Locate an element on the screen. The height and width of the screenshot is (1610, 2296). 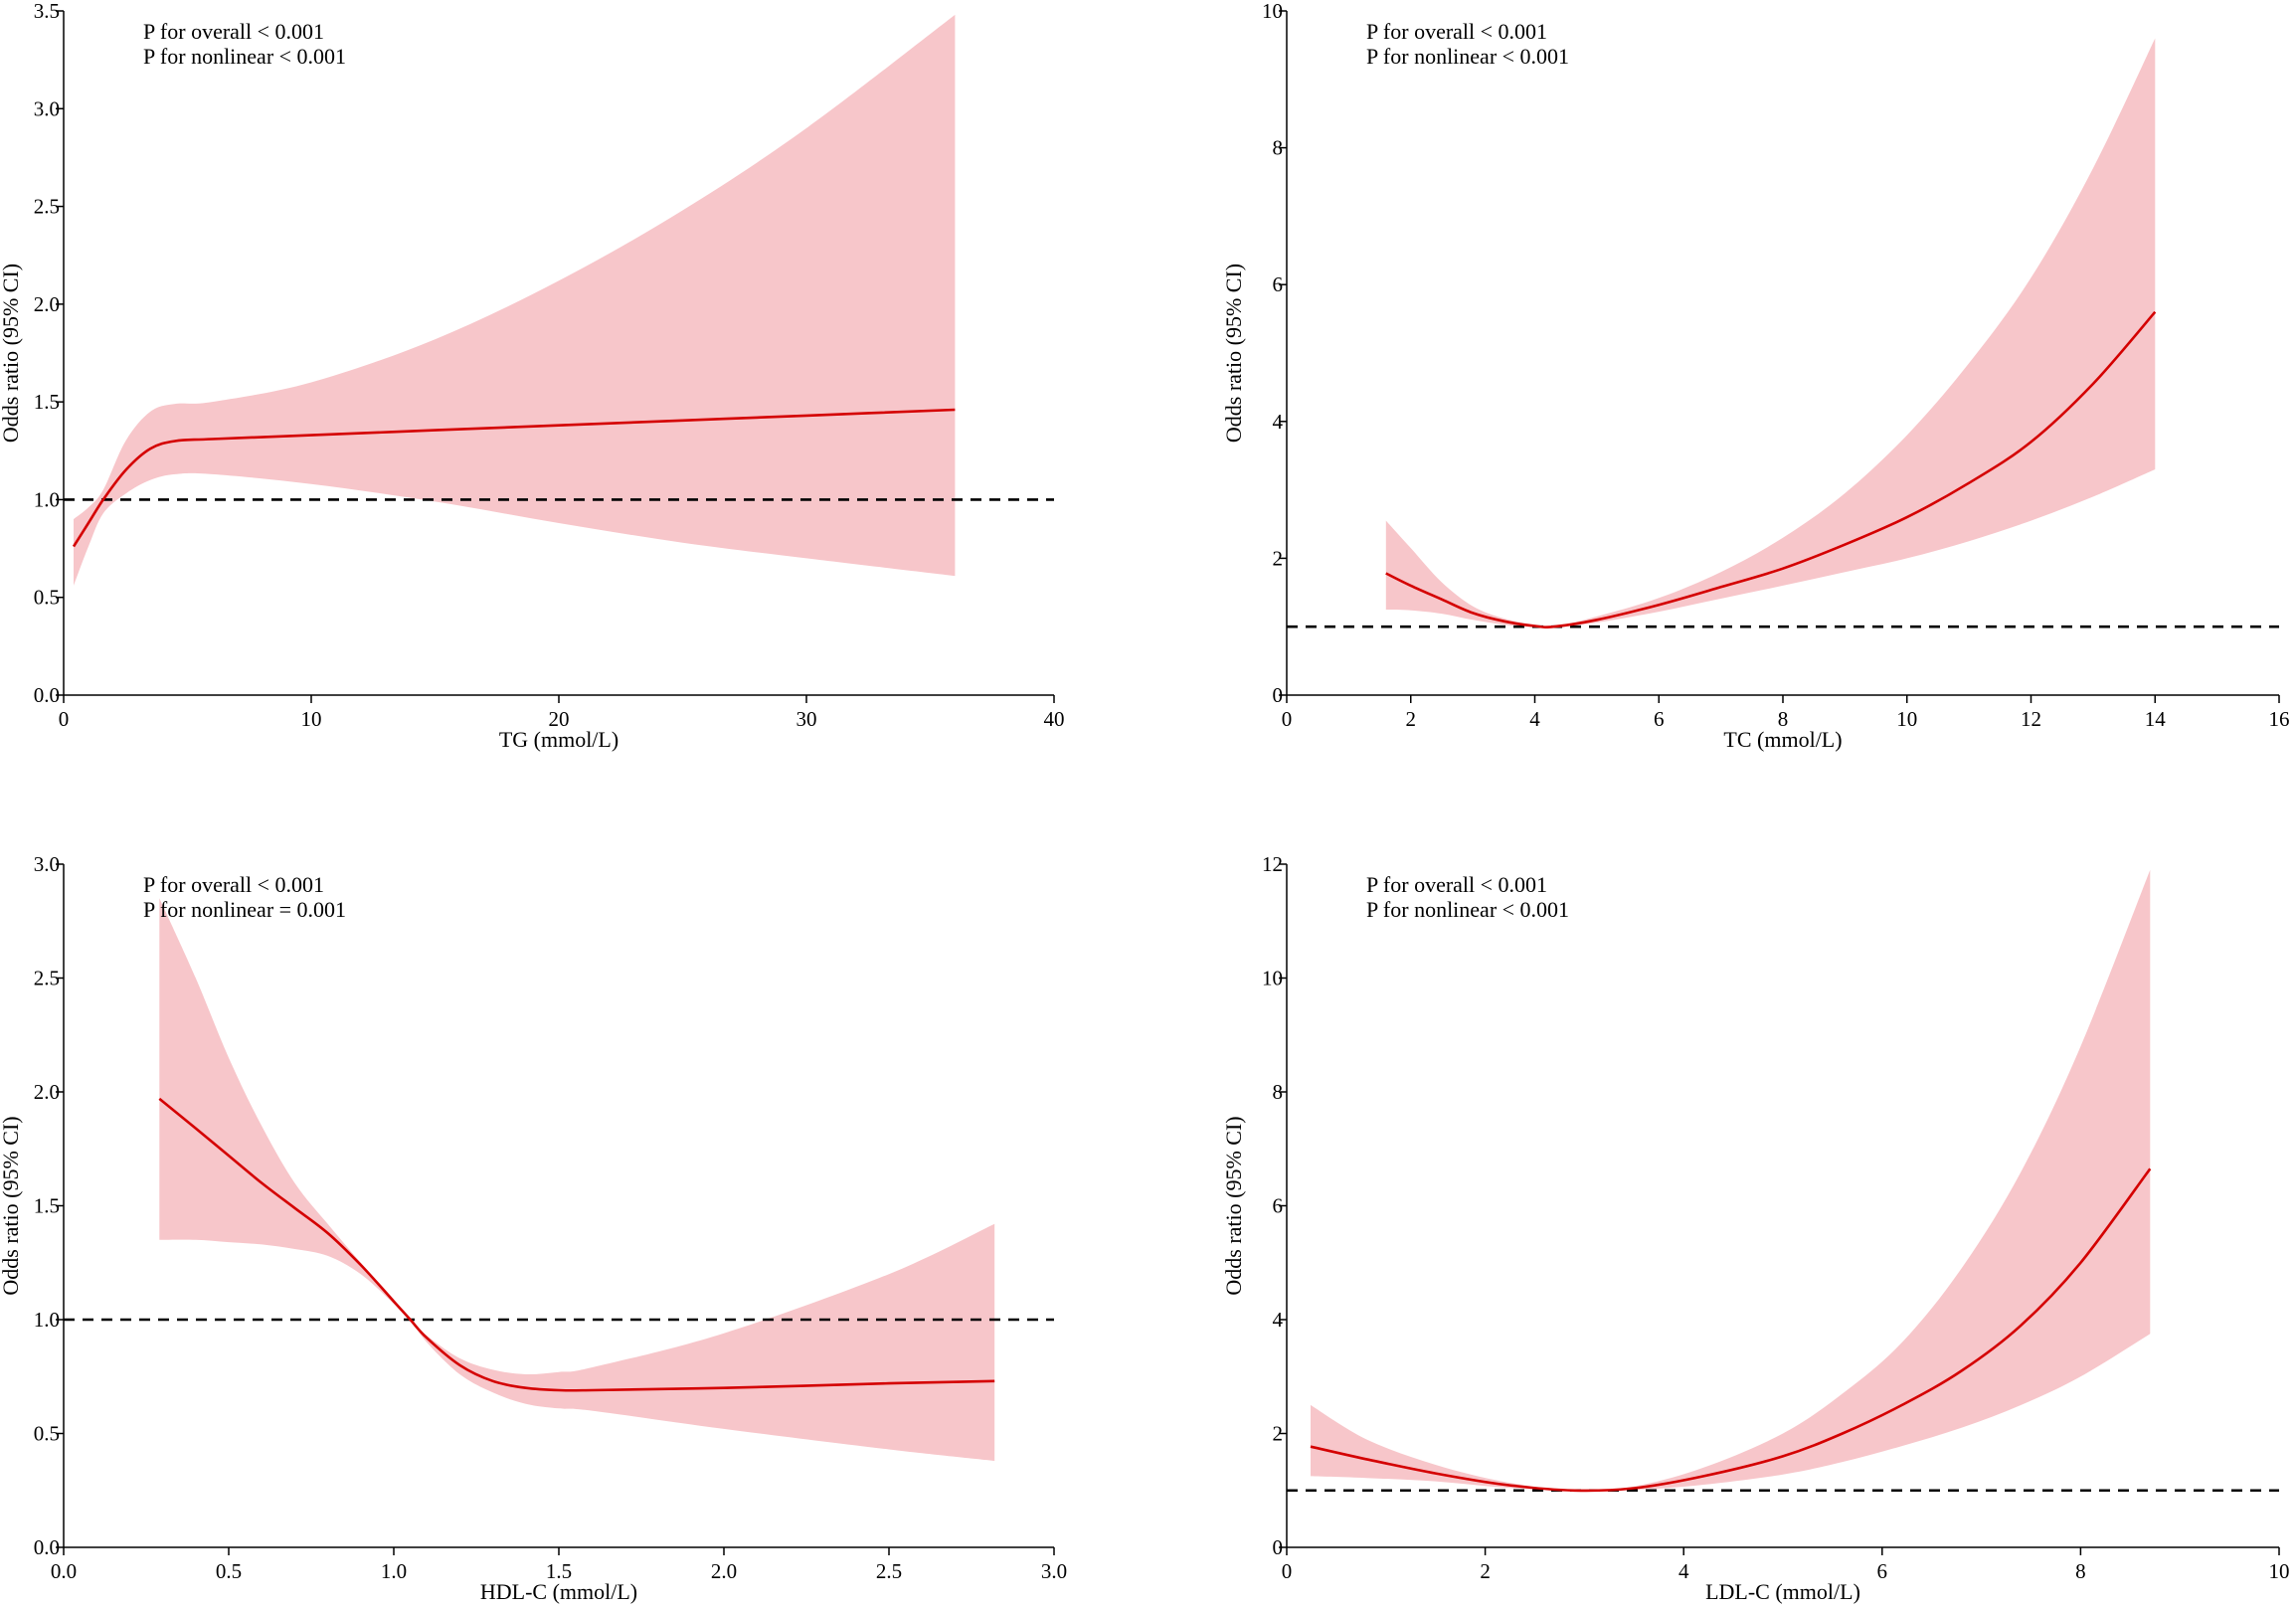
x-tick-label: 12 is located at coordinates (2031, 719).